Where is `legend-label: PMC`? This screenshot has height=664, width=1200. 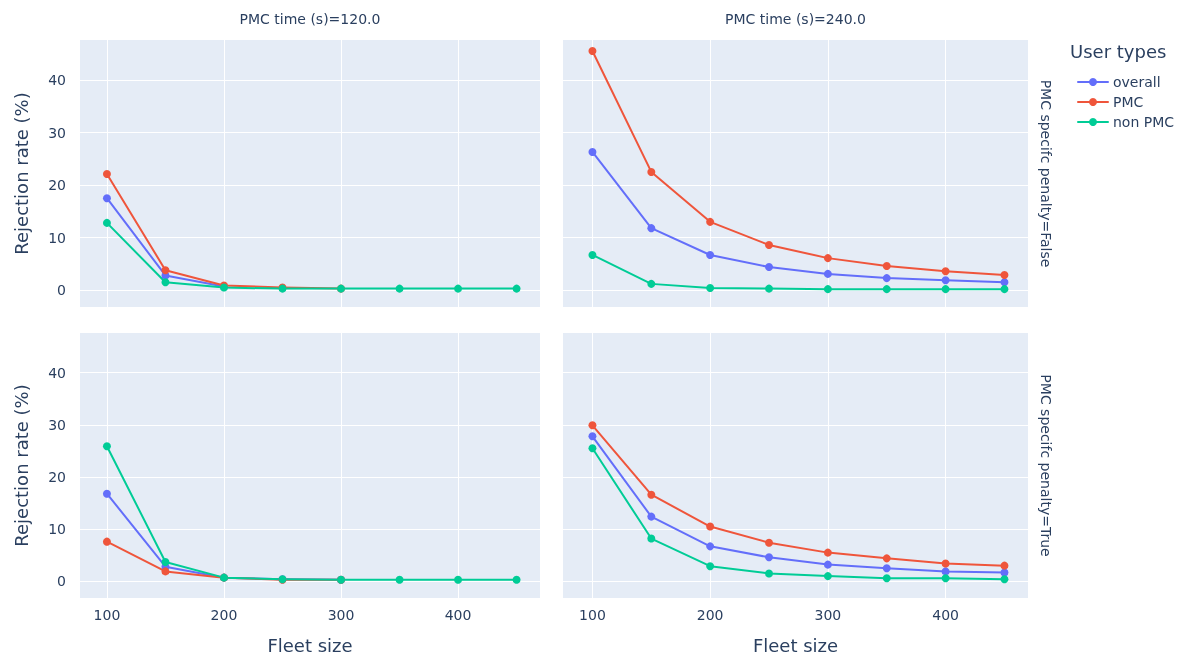 legend-label: PMC is located at coordinates (1128, 102).